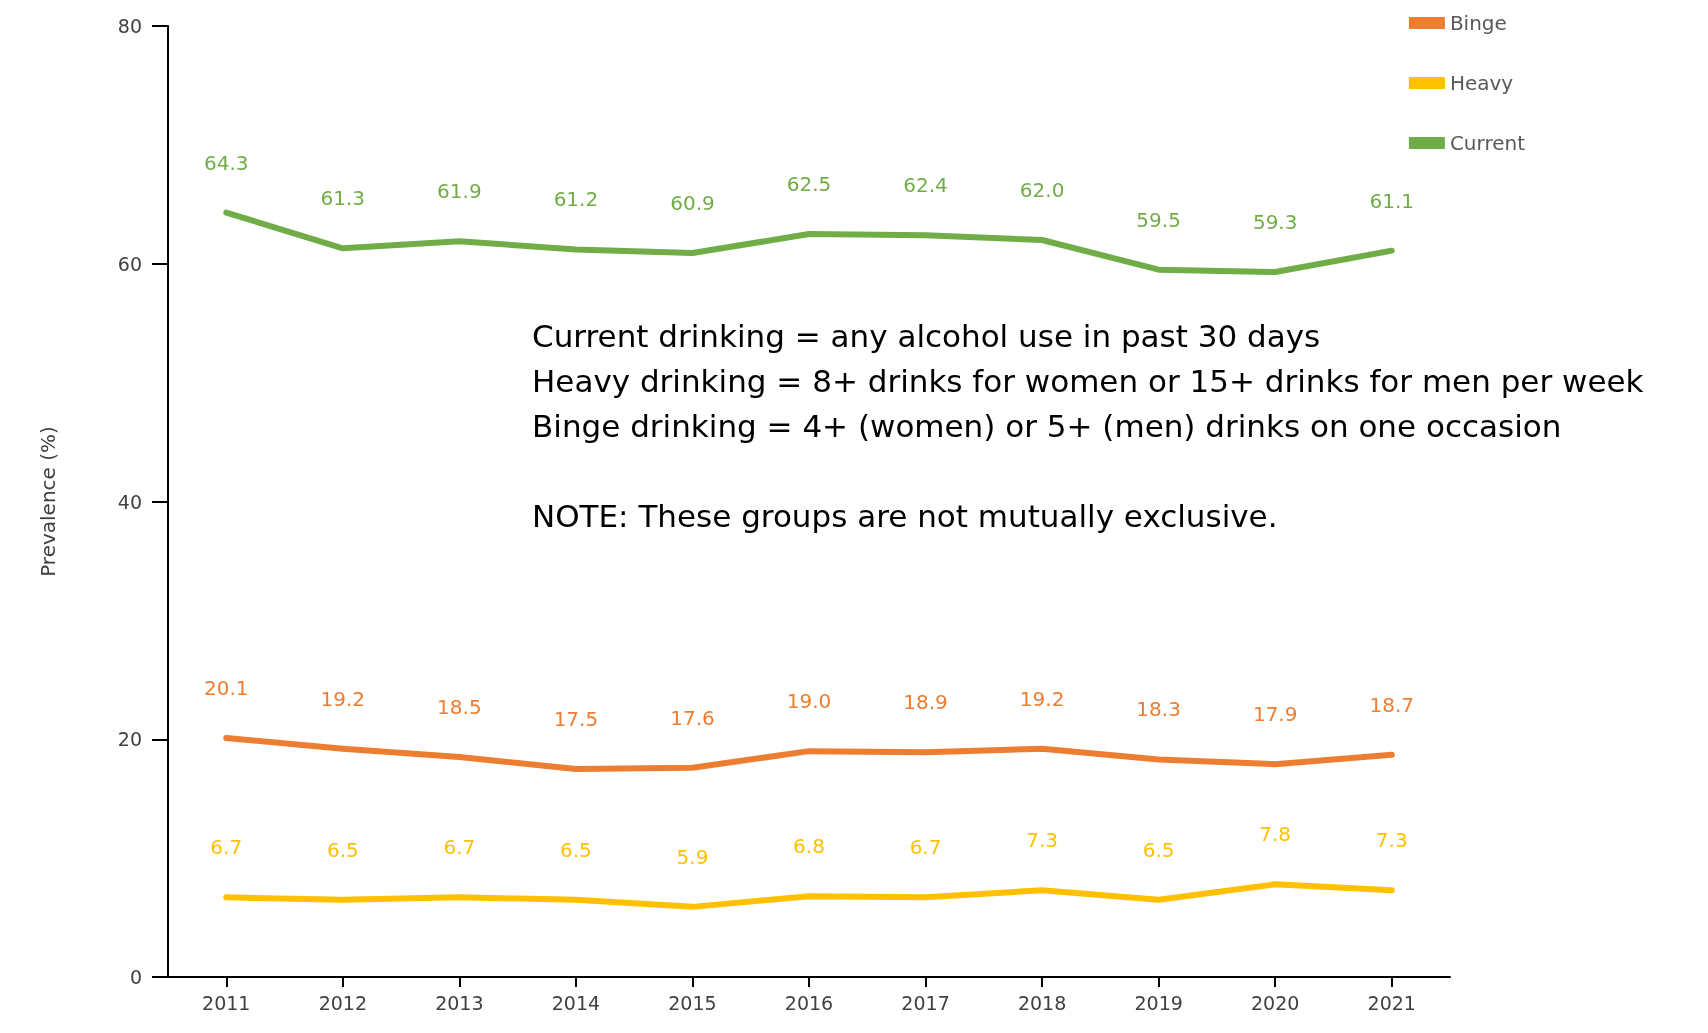 The height and width of the screenshot is (1033, 1708). I want to click on annotation: NOTE: These groups are not mutually exclusive., so click(905, 515).